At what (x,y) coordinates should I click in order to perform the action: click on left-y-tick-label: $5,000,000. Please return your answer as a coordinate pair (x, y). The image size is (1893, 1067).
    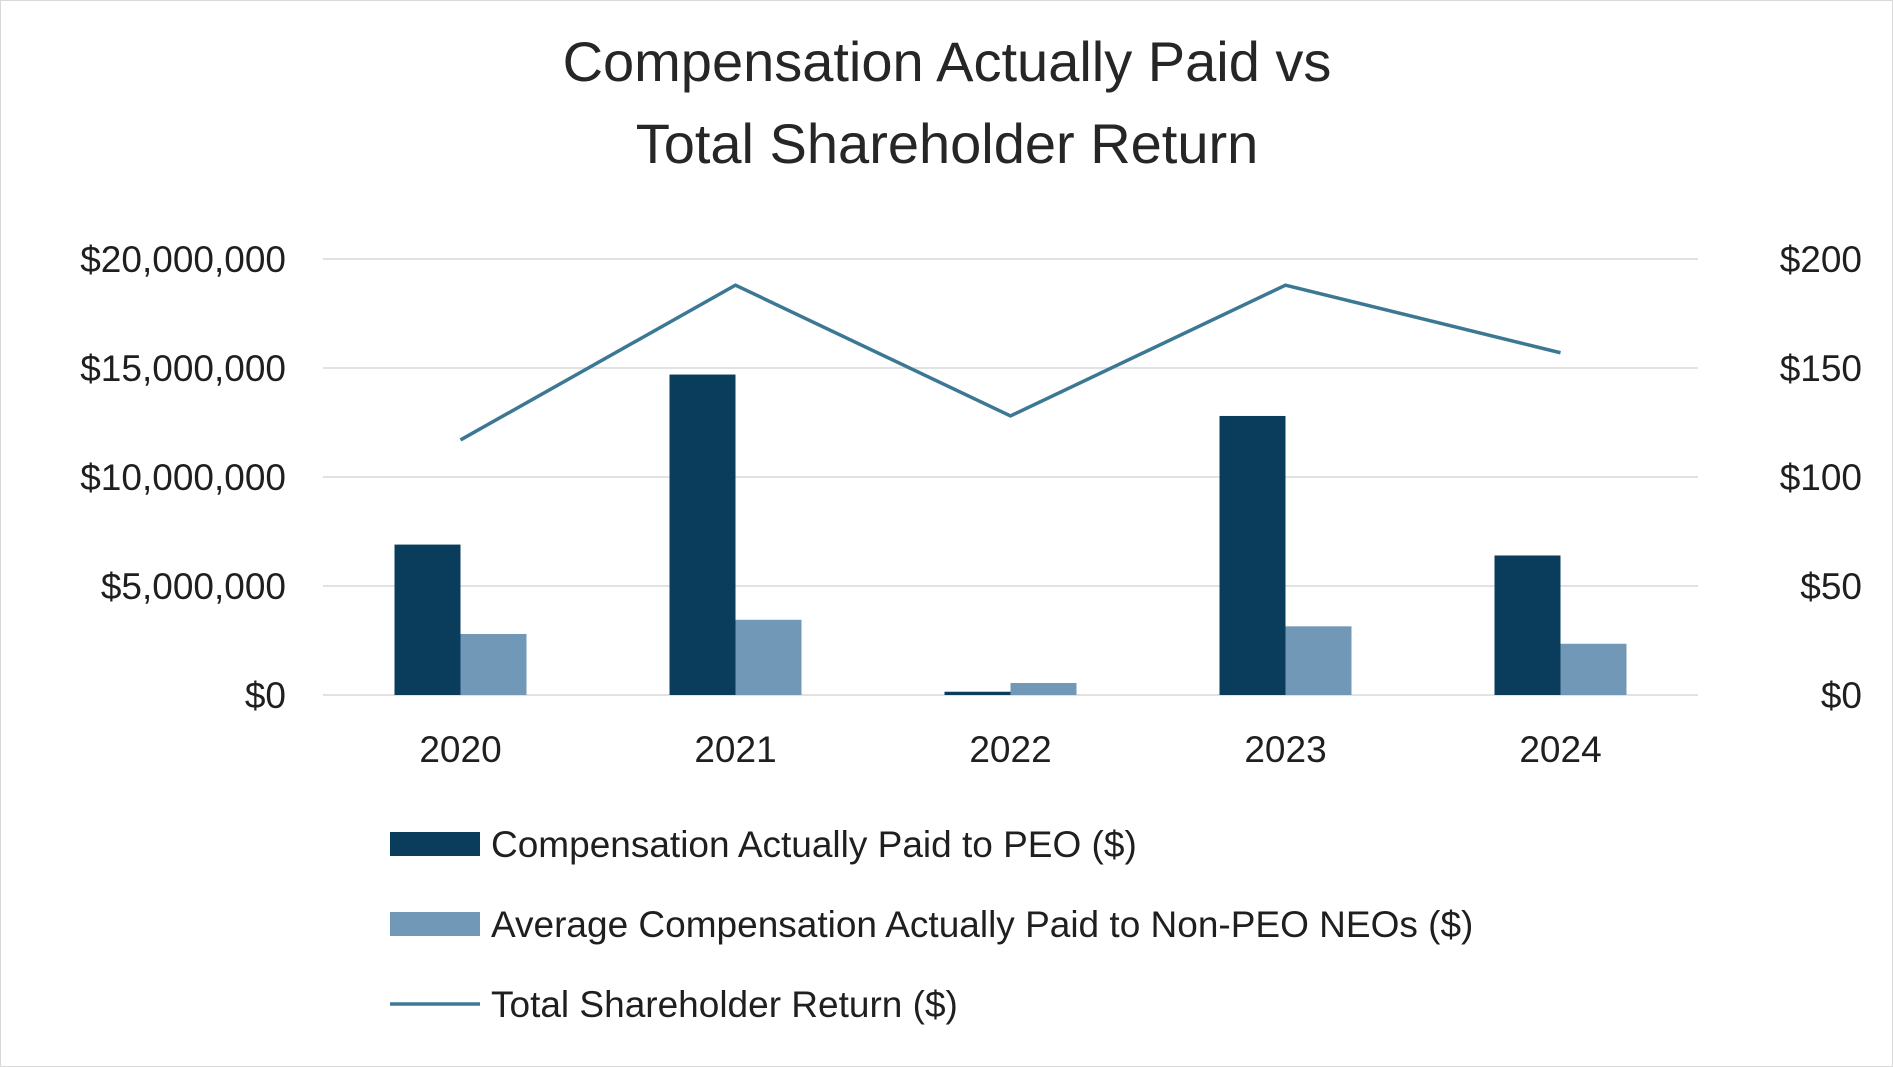
    Looking at the image, I should click on (193, 586).